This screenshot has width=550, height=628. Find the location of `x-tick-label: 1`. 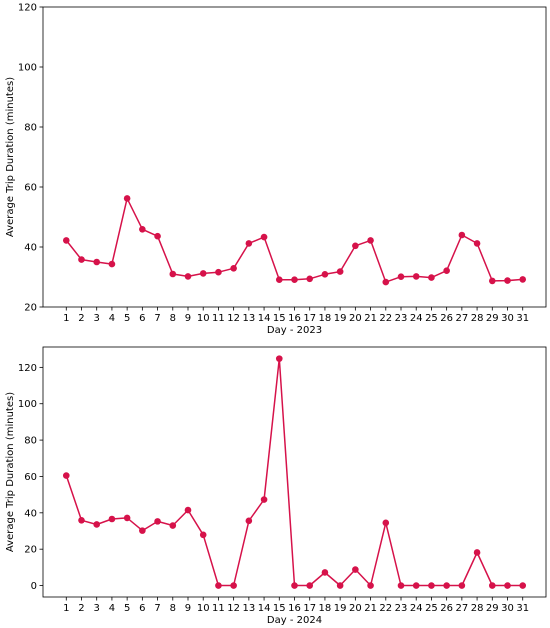

x-tick-label: 1 is located at coordinates (66, 608).